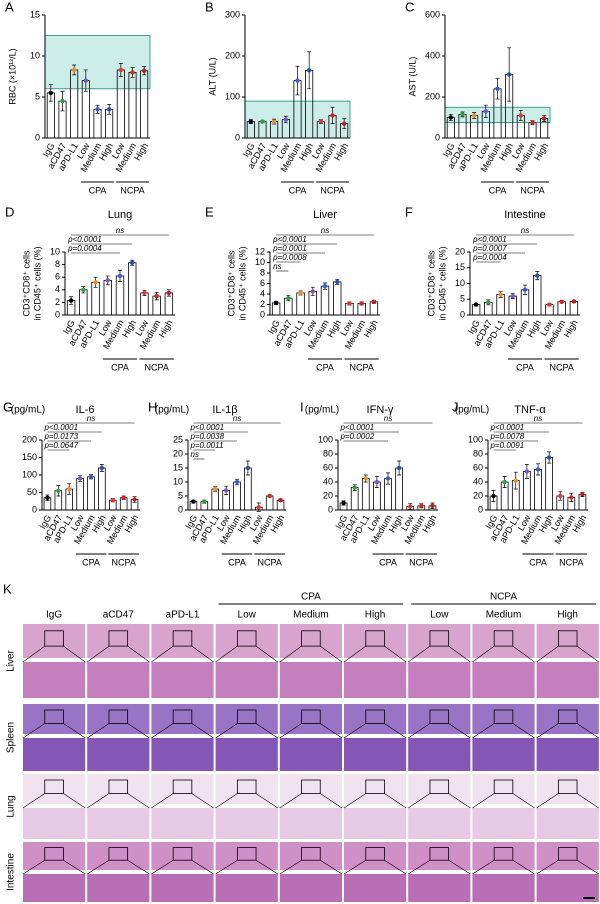  I want to click on y-axis-label: ALT (U/L), so click(212, 76).